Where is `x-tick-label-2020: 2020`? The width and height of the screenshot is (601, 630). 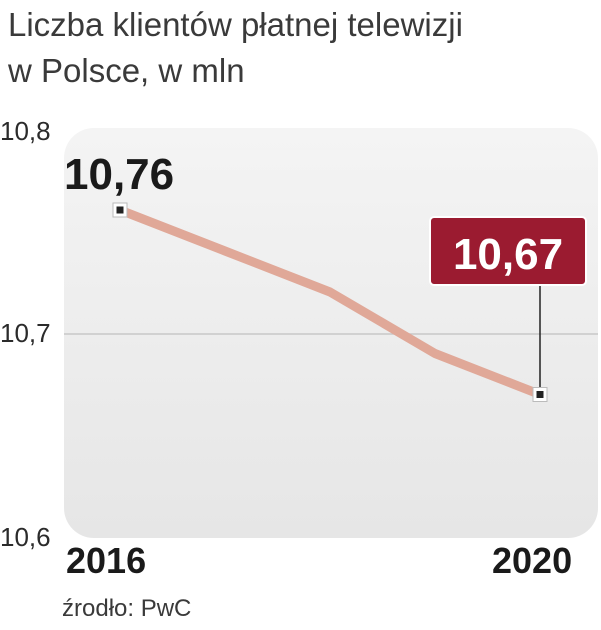
x-tick-label-2020: 2020 is located at coordinates (532, 560).